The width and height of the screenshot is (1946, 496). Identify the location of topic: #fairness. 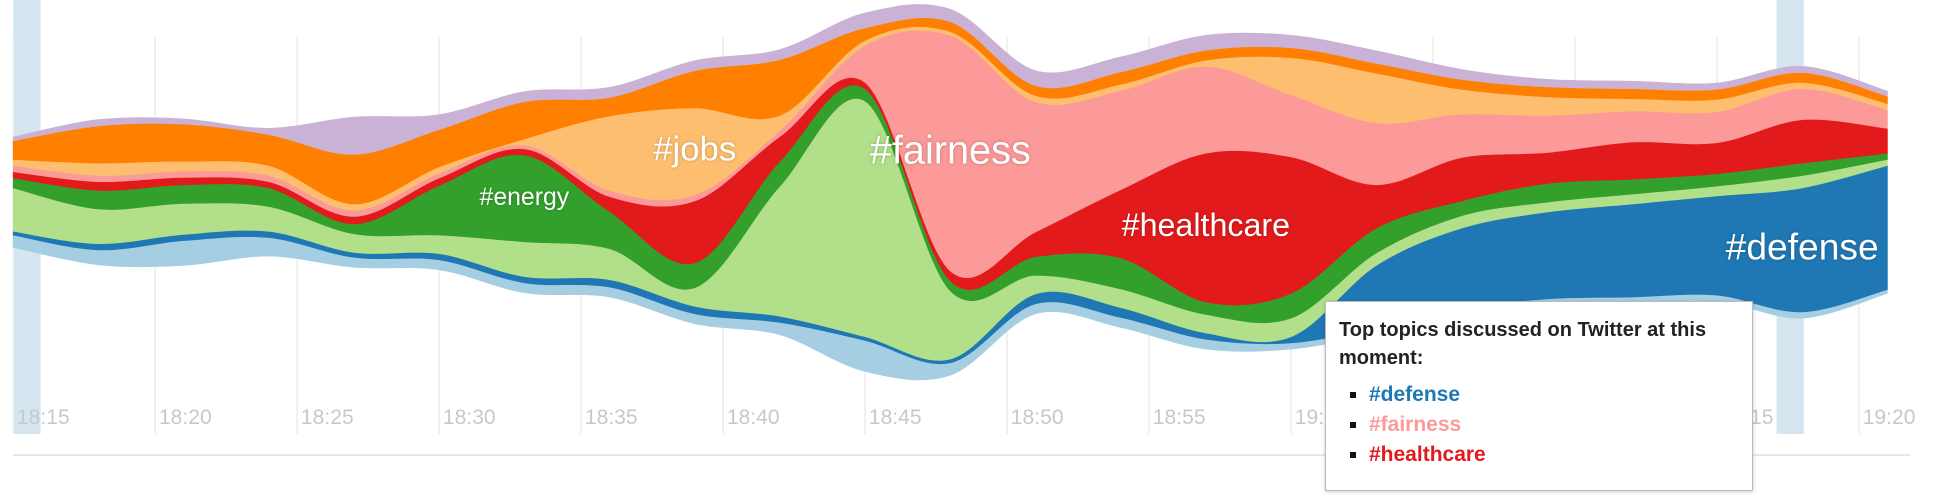
(1415, 424).